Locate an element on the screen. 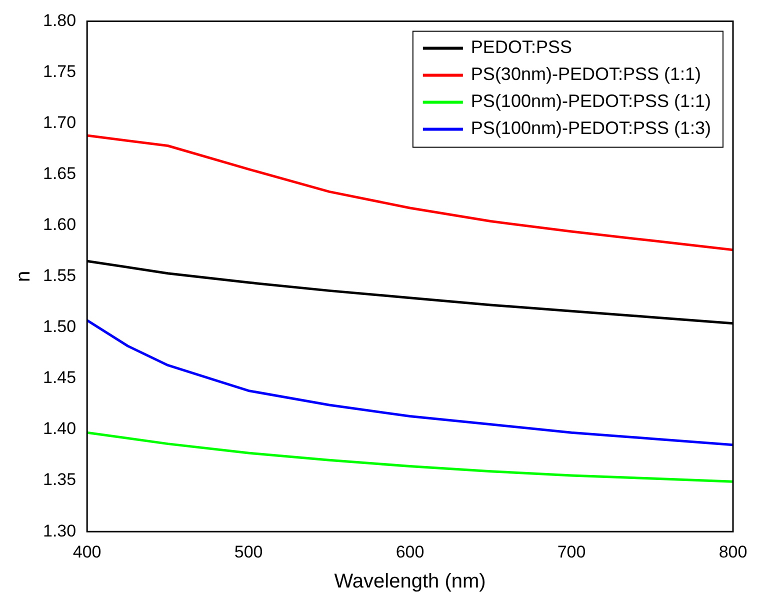  y-tick-label: 1.45 is located at coordinates (59, 378).